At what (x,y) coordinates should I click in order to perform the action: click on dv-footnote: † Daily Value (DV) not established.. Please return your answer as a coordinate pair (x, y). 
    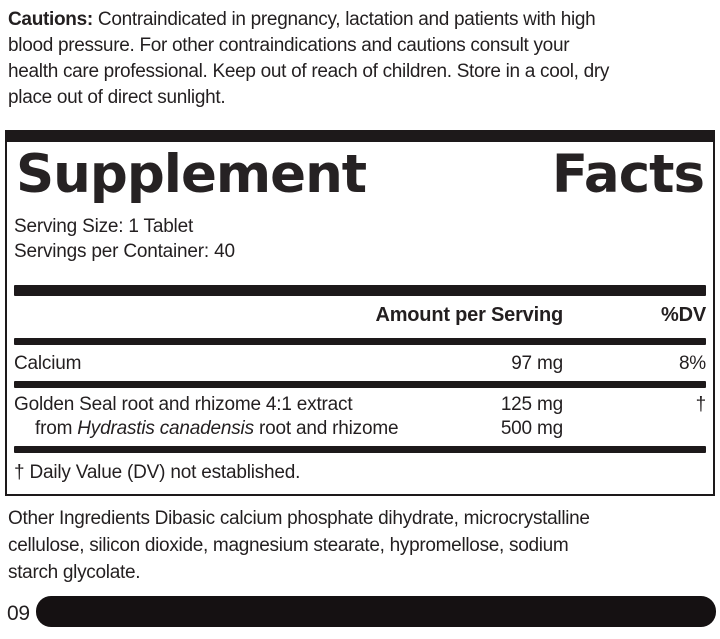
    Looking at the image, I should click on (157, 472).